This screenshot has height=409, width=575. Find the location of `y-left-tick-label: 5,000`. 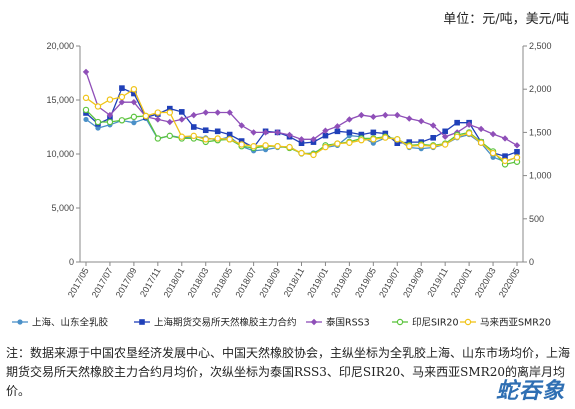

y-left-tick-label: 5,000 is located at coordinates (62, 208).